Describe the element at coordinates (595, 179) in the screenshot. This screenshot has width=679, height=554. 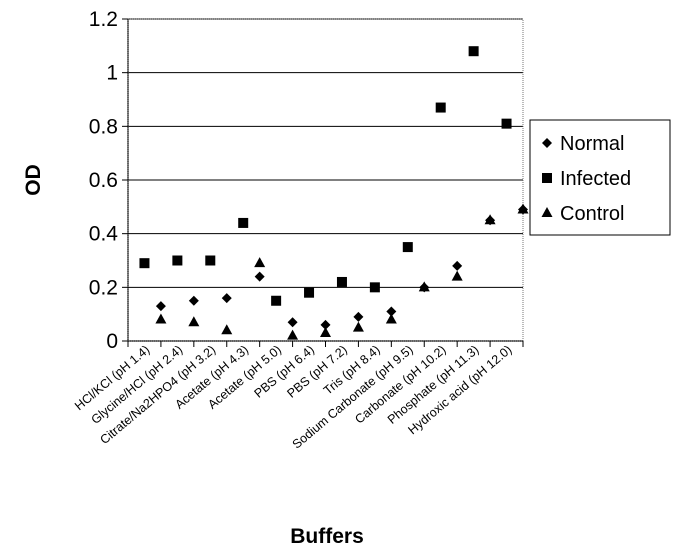
I see `legend-label-infected: Infected` at that location.